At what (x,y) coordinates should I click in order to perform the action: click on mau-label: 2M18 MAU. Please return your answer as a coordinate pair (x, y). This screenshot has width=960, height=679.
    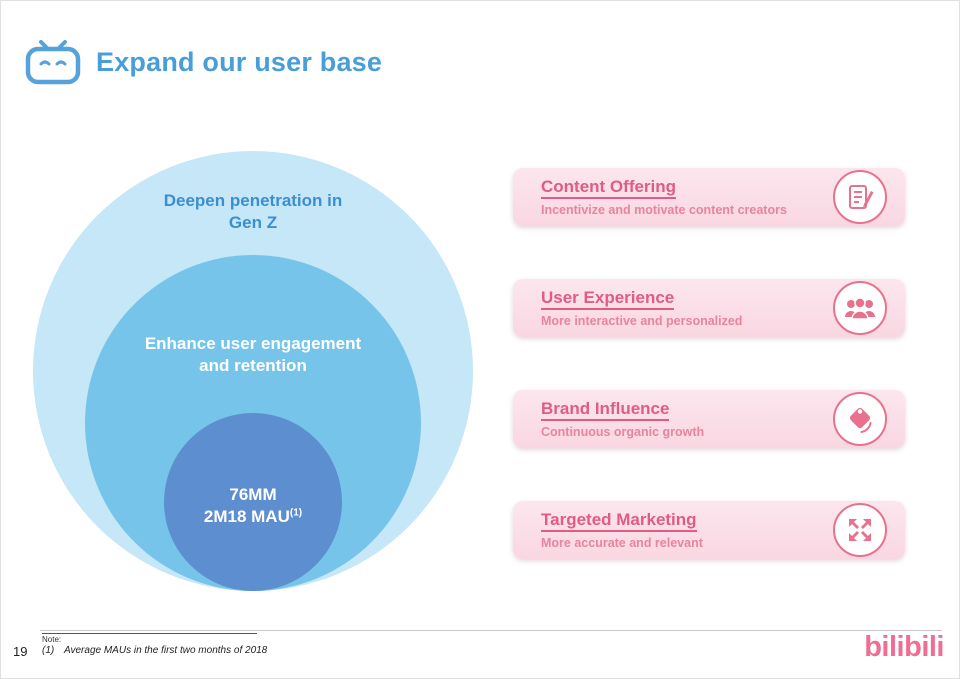
    Looking at the image, I should click on (246, 516).